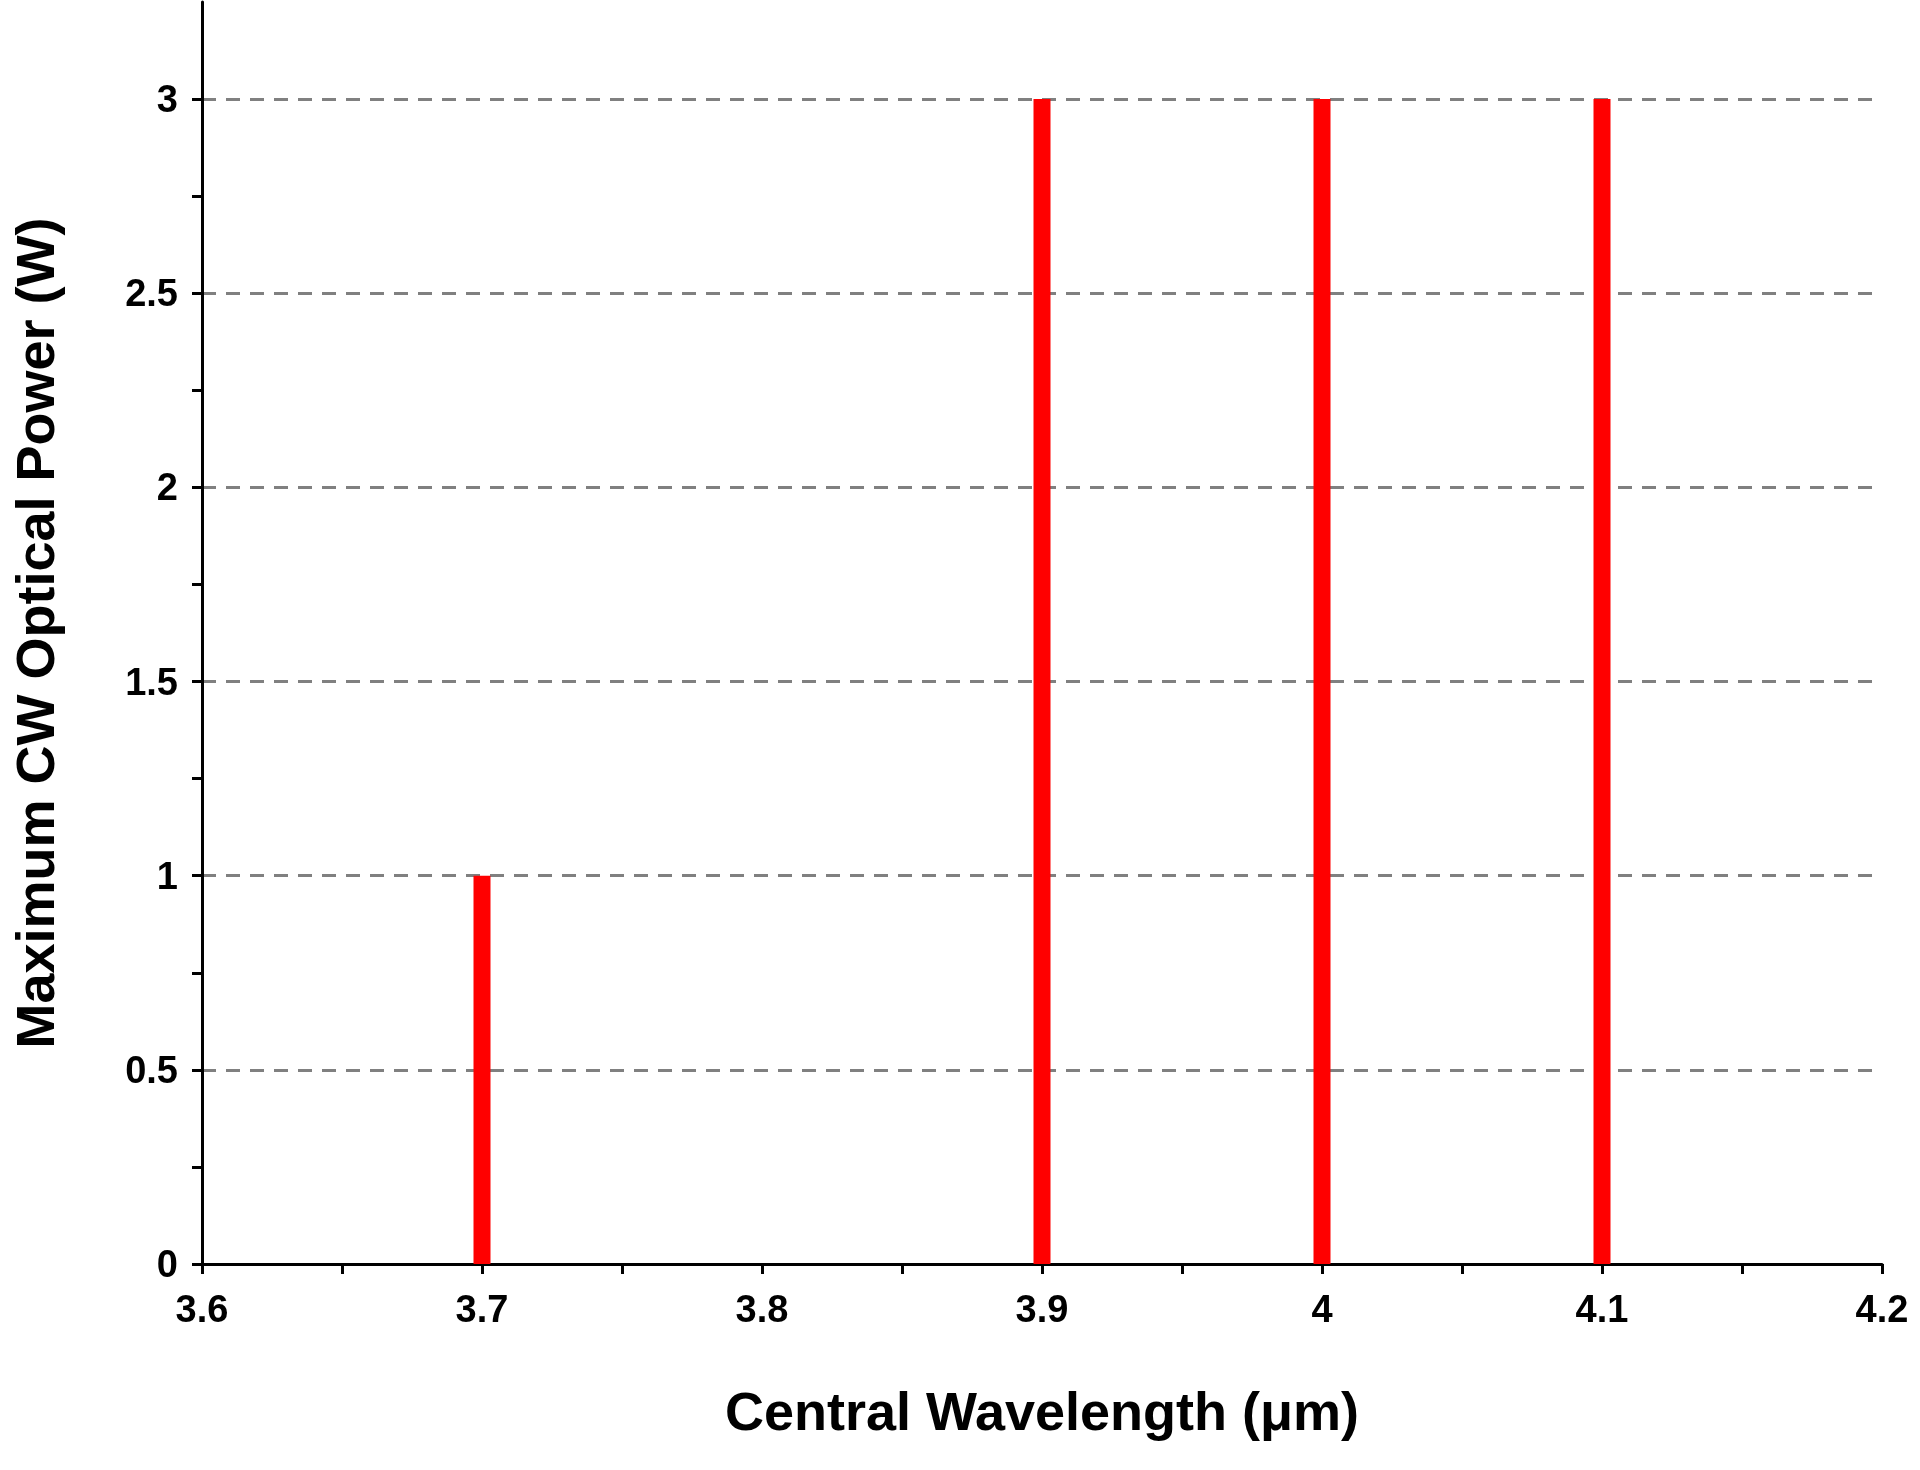 The height and width of the screenshot is (1470, 1920). Describe the element at coordinates (1322, 1309) in the screenshot. I see `x-tick-label: 4` at that location.